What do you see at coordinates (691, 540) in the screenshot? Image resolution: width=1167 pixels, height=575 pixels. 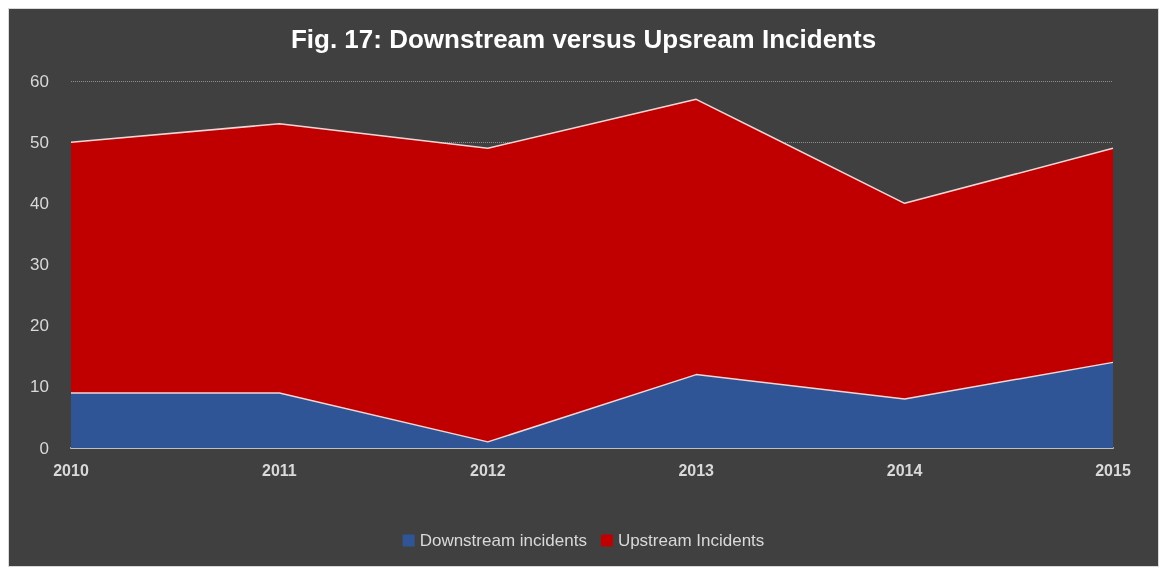 I see `legend-label: Upstream Incidents` at bounding box center [691, 540].